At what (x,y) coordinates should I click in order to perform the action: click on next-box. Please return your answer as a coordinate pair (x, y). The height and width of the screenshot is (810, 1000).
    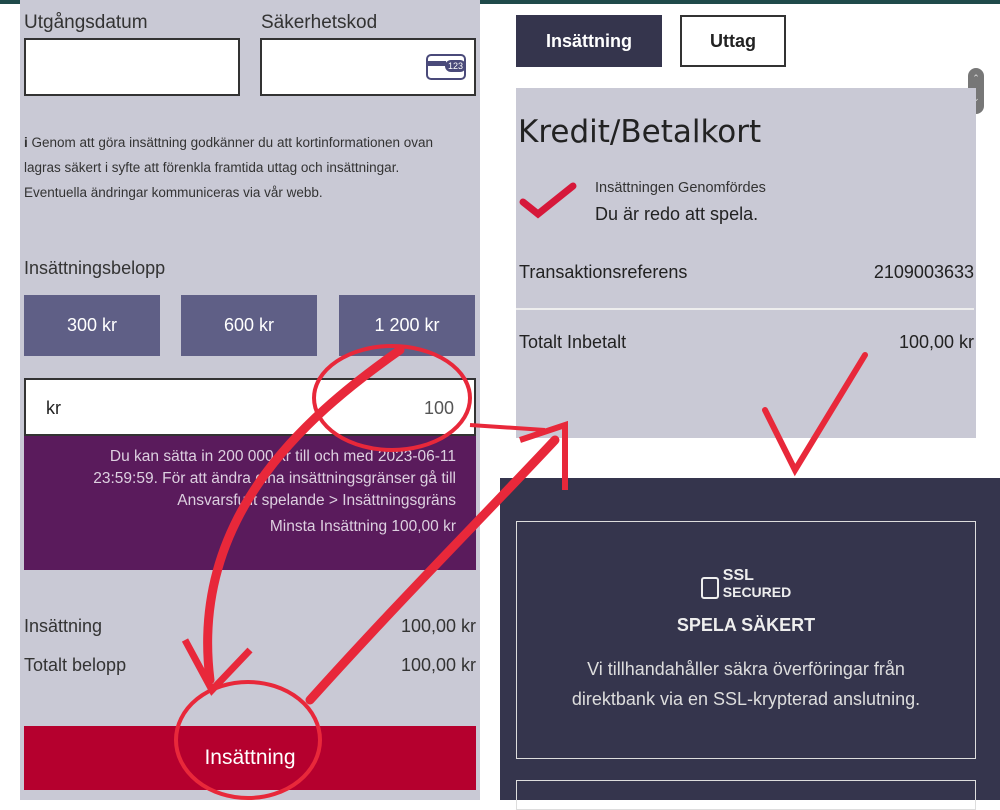
    Looking at the image, I should click on (746, 795).